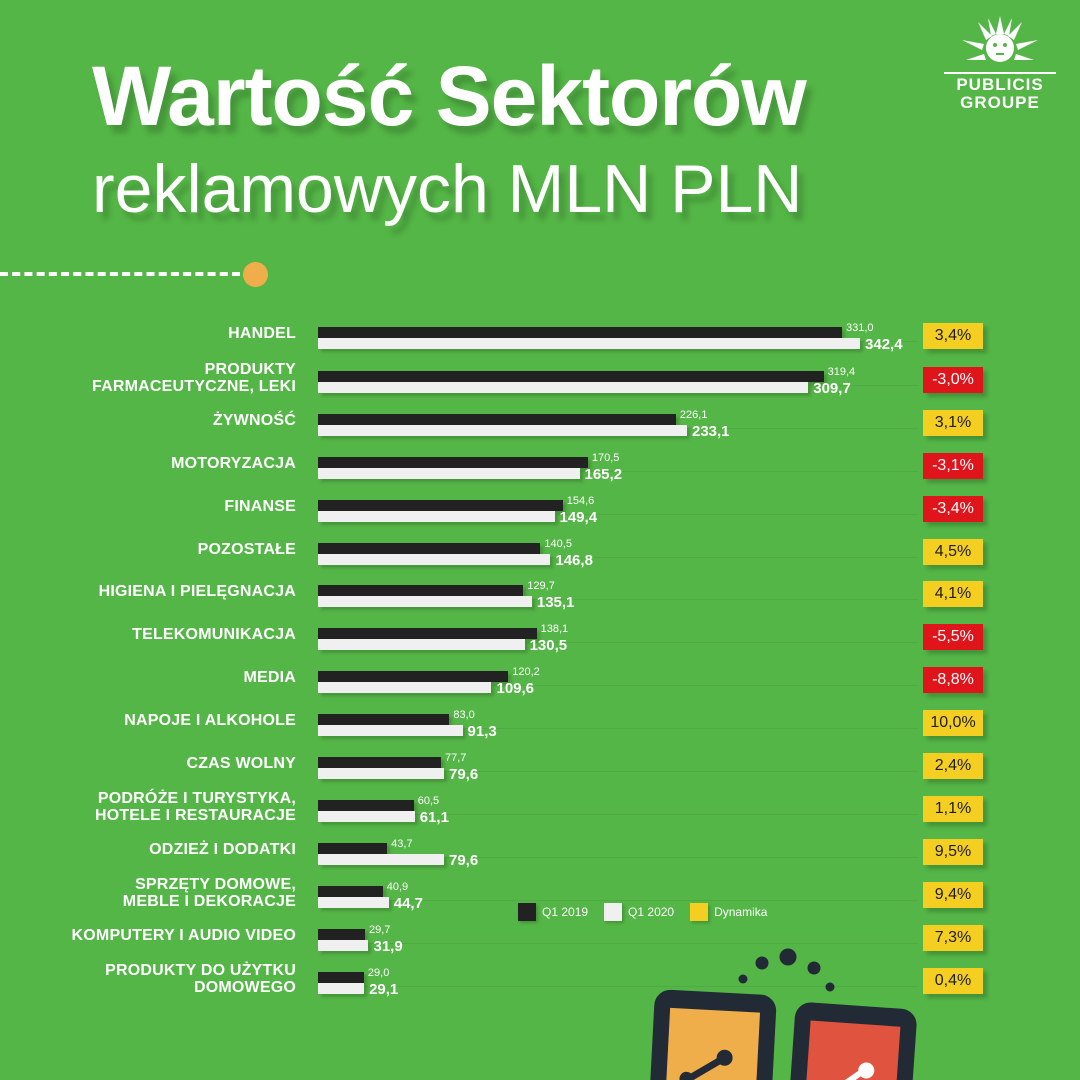 Image resolution: width=1080 pixels, height=1080 pixels. I want to click on legend-label: Q1 2020, so click(651, 912).